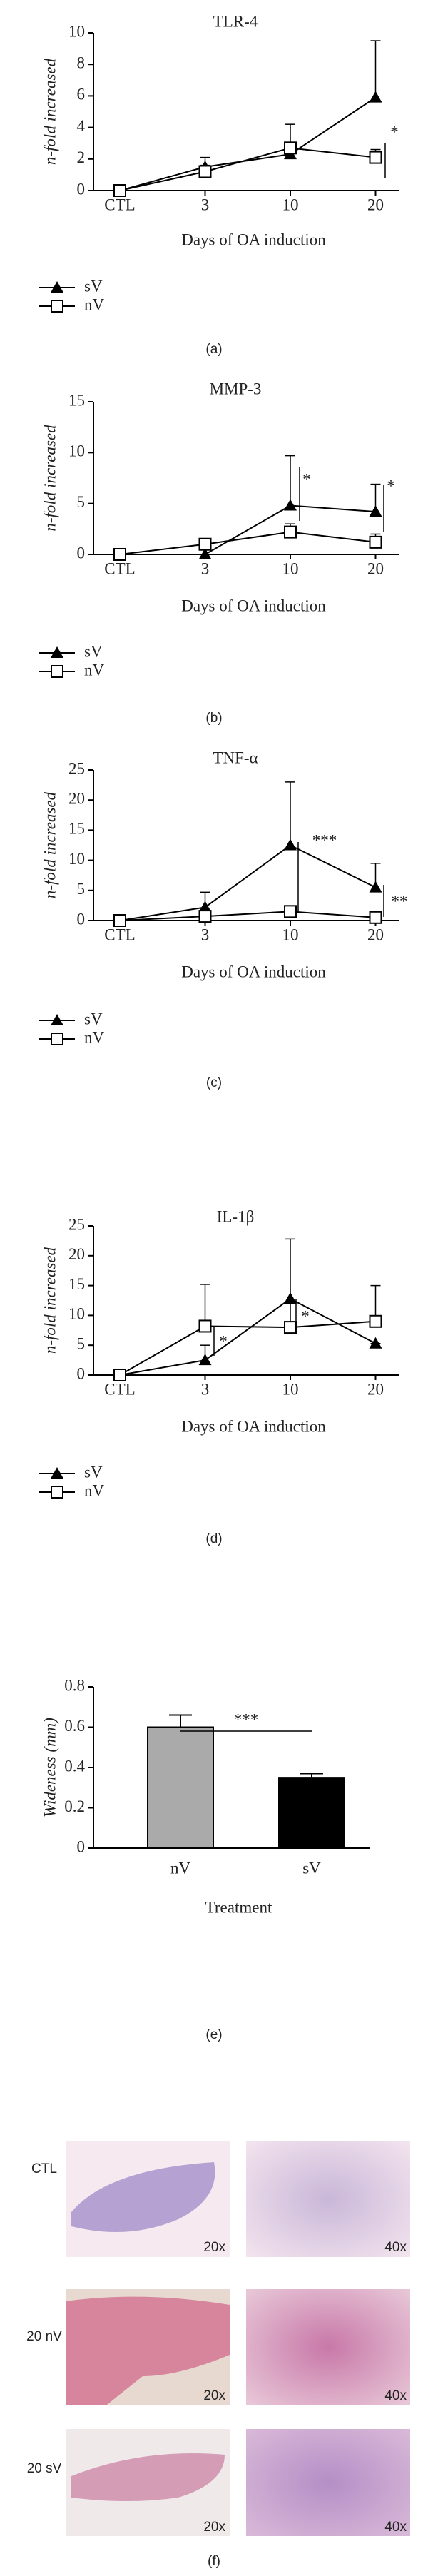 This screenshot has width=428, height=2576. What do you see at coordinates (74, 1685) in the screenshot?
I see `y-tick-label: 0.8` at bounding box center [74, 1685].